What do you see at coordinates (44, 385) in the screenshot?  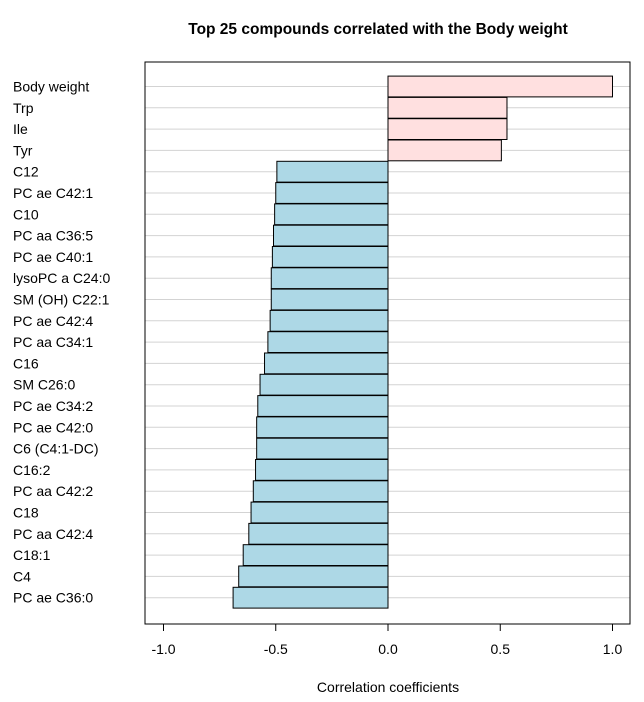 I see `category-label: SM C26:0` at bounding box center [44, 385].